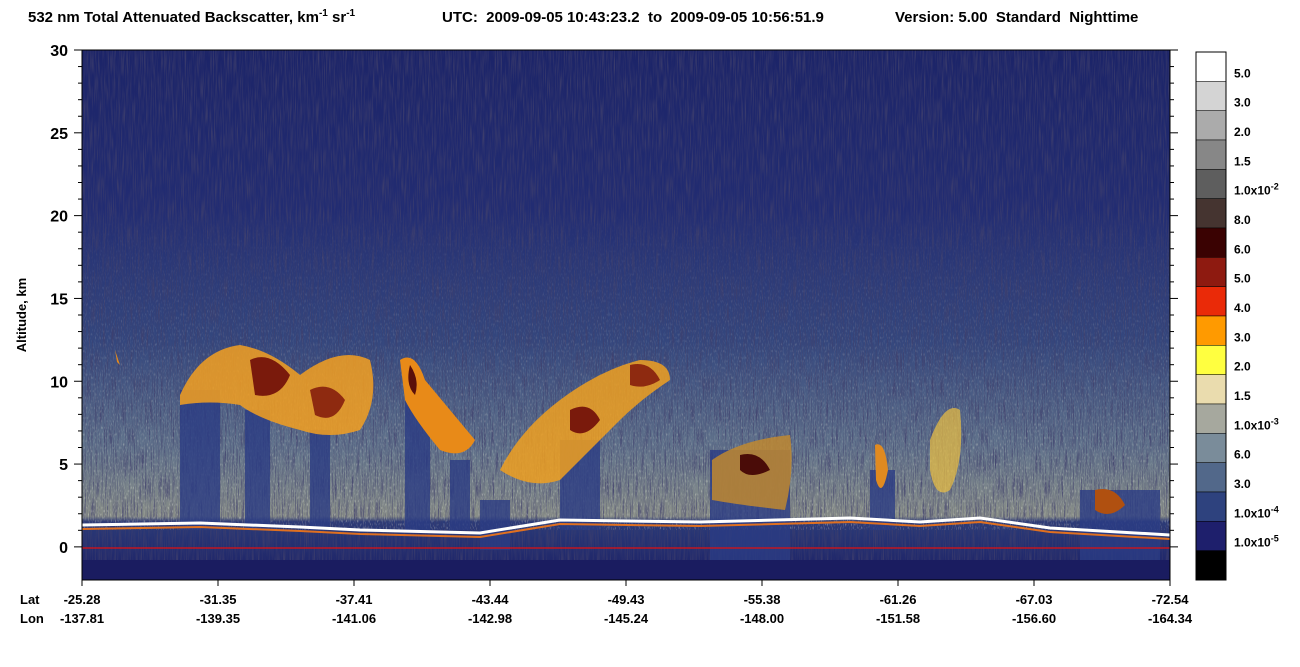 The height and width of the screenshot is (667, 1300). What do you see at coordinates (898, 618) in the screenshot?
I see `lon-tick-label: -151.58` at bounding box center [898, 618].